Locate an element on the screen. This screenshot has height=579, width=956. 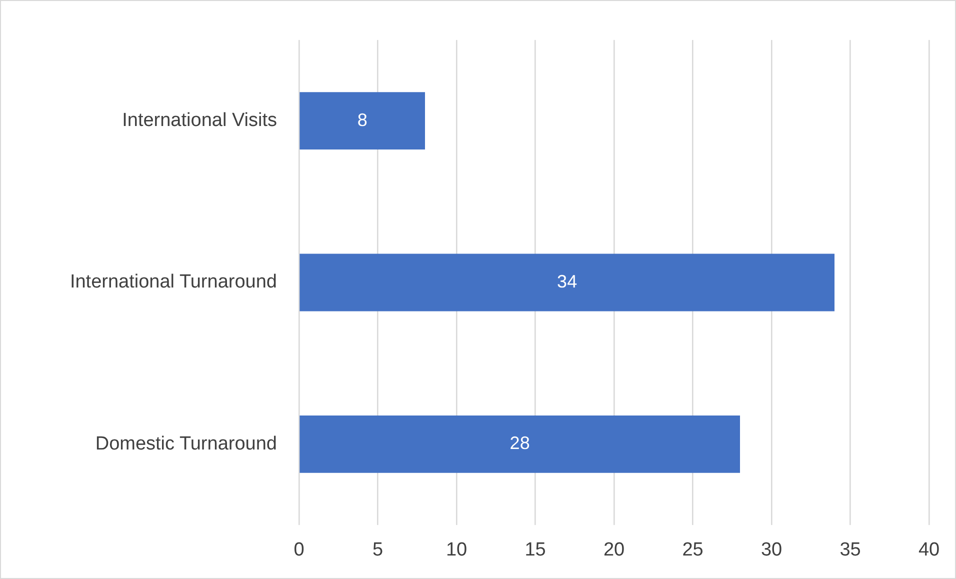
y-tick-label: International Visits is located at coordinates (199, 121).